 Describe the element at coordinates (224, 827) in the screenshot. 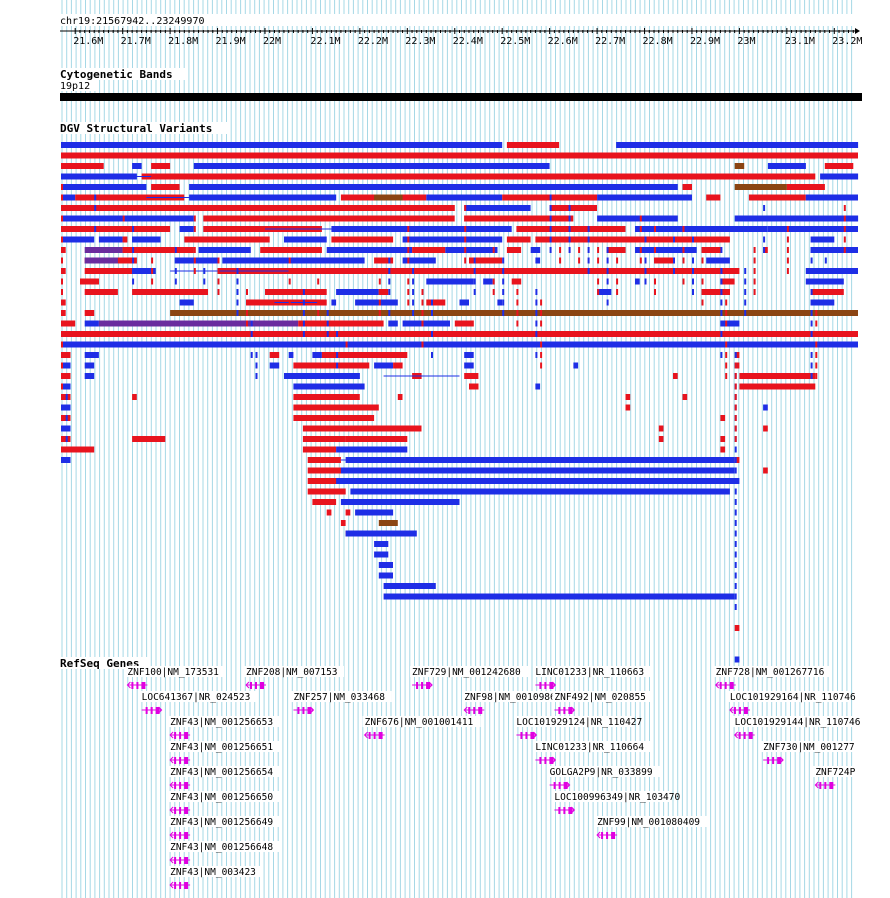

I see `refseq-gene: ZNF43|NM_001256649` at that location.